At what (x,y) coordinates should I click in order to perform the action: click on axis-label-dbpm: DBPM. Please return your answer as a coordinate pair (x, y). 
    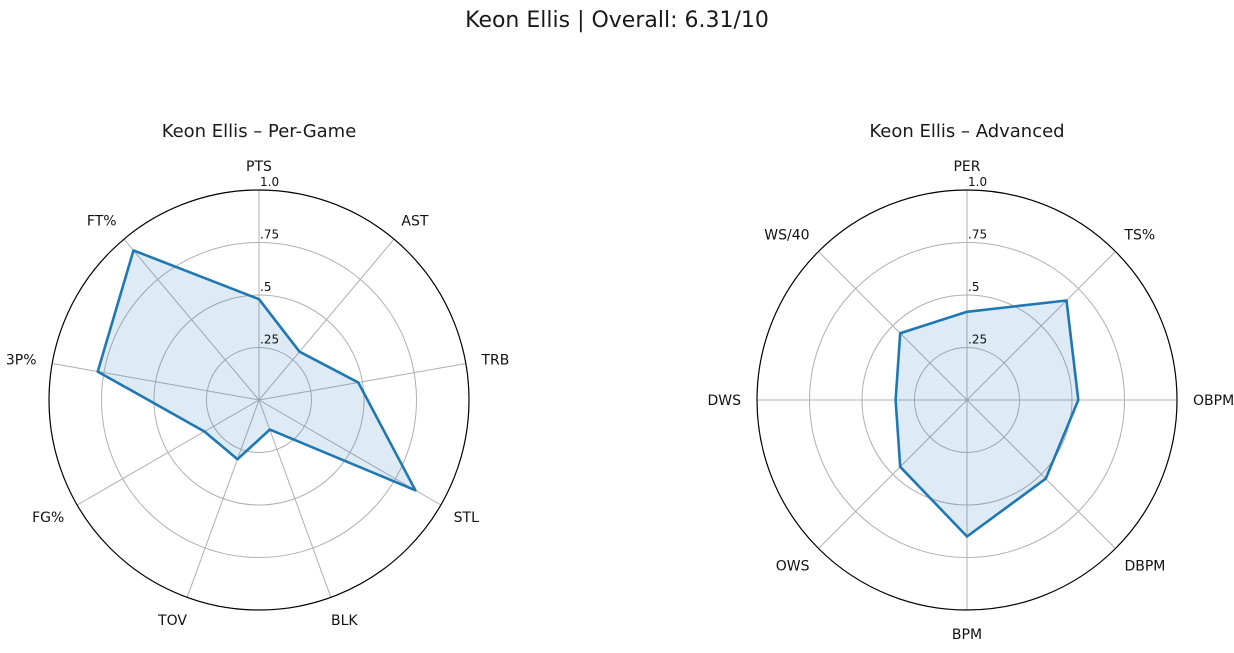
    Looking at the image, I should click on (1144, 566).